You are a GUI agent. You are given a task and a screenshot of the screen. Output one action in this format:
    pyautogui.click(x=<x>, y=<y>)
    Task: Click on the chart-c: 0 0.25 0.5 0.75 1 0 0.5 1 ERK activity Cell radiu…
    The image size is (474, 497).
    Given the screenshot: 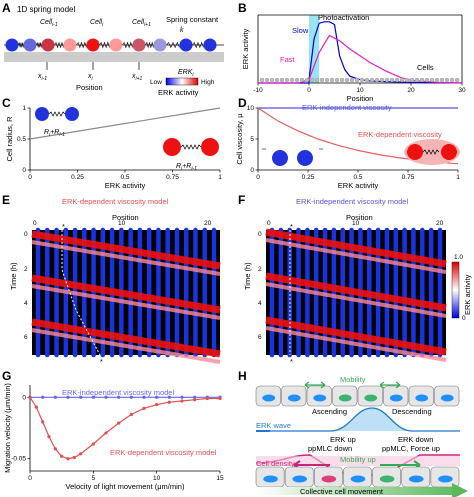 What is the action you would take?
    pyautogui.click(x=113, y=147)
    